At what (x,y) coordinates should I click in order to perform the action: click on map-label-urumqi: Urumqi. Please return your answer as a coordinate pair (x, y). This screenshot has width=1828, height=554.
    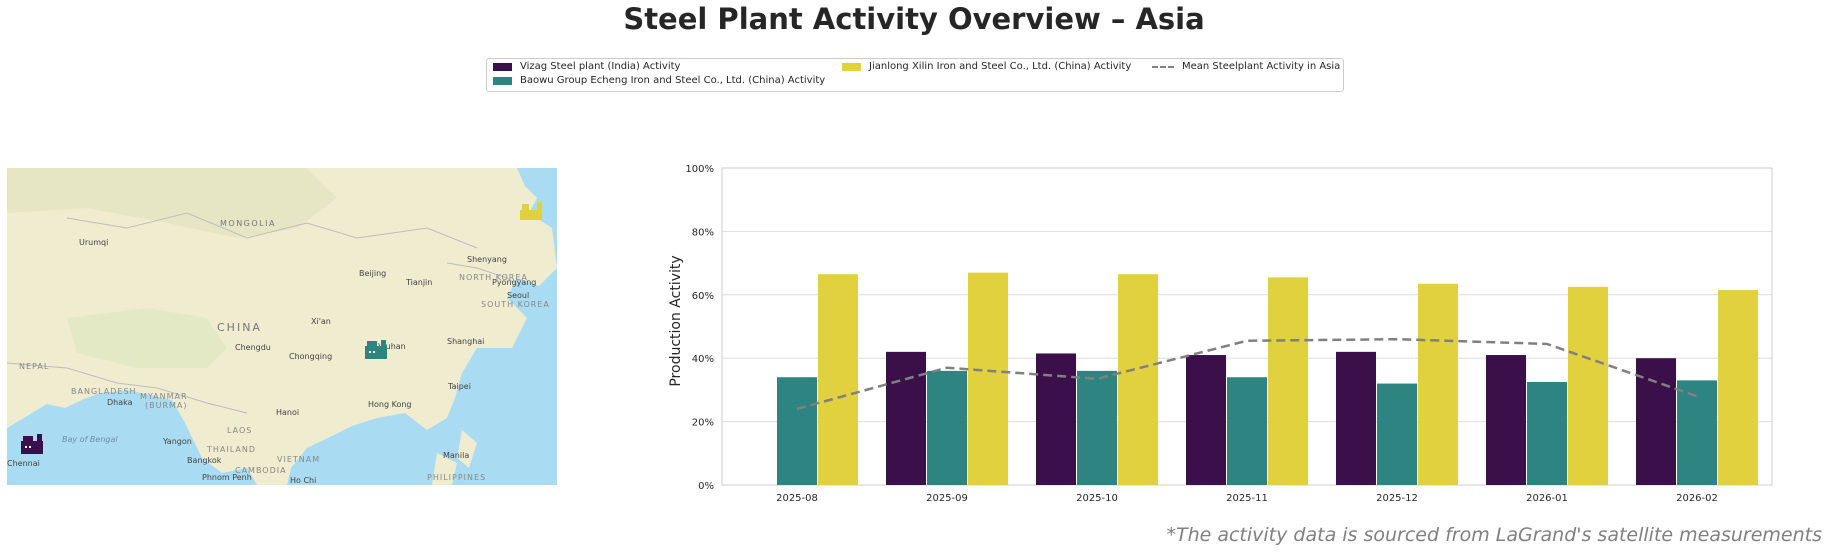
    Looking at the image, I should click on (93, 242).